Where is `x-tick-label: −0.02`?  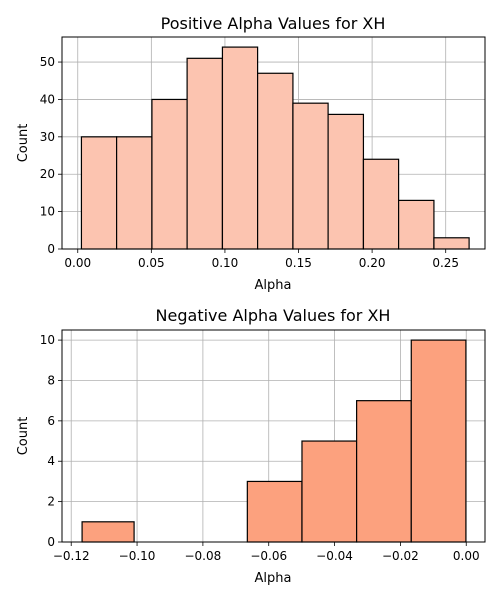
x-tick-label: −0.02 is located at coordinates (400, 556).